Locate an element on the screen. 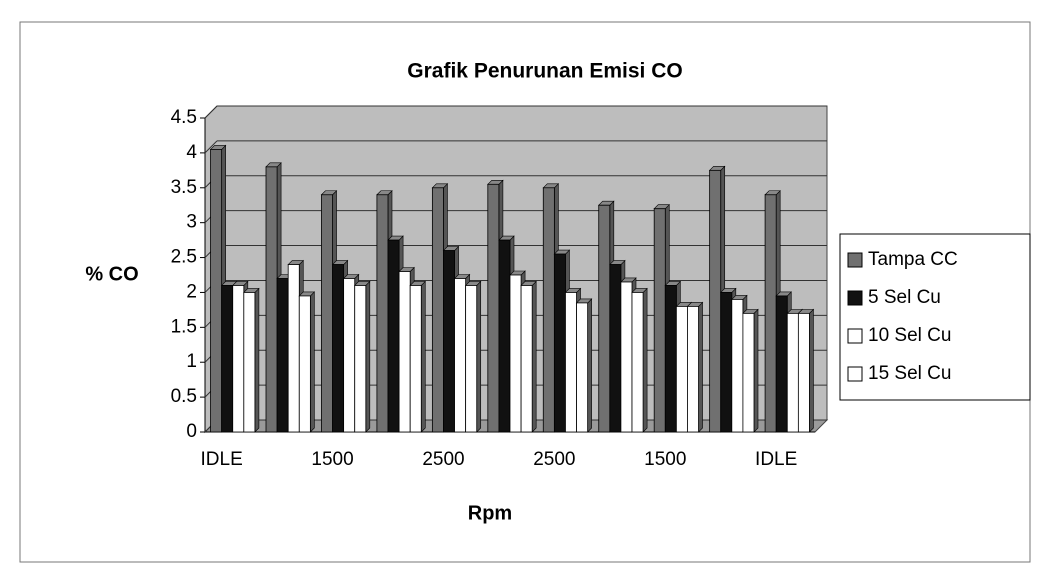 This screenshot has width=1038, height=571. legend-label: Tampa CC is located at coordinates (913, 259).